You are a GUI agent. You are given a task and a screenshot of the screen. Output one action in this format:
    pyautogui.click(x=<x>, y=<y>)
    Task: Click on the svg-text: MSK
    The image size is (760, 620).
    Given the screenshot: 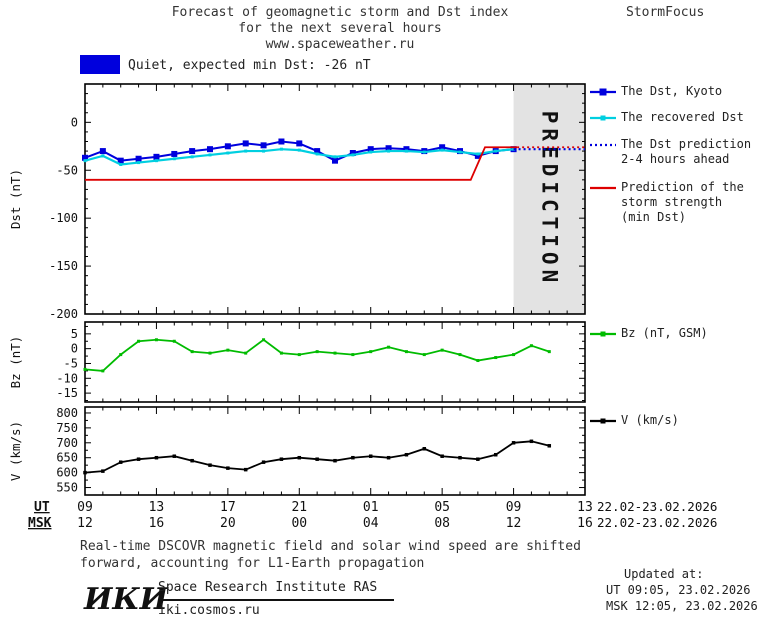 What is the action you would take?
    pyautogui.click(x=40, y=523)
    